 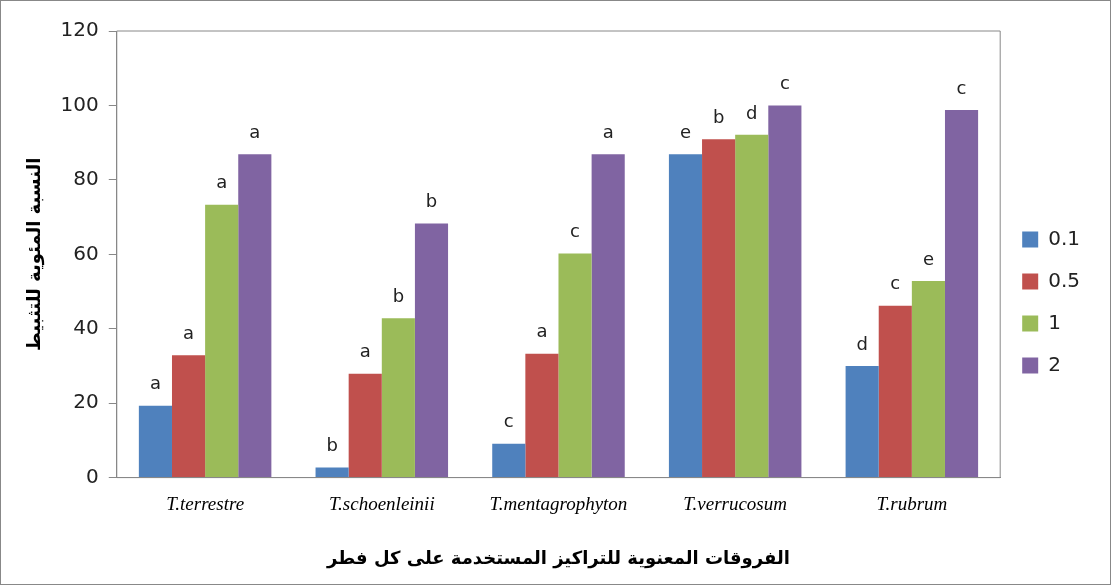 What do you see at coordinates (1054, 321) in the screenshot?
I see `legend-label: 1` at bounding box center [1054, 321].